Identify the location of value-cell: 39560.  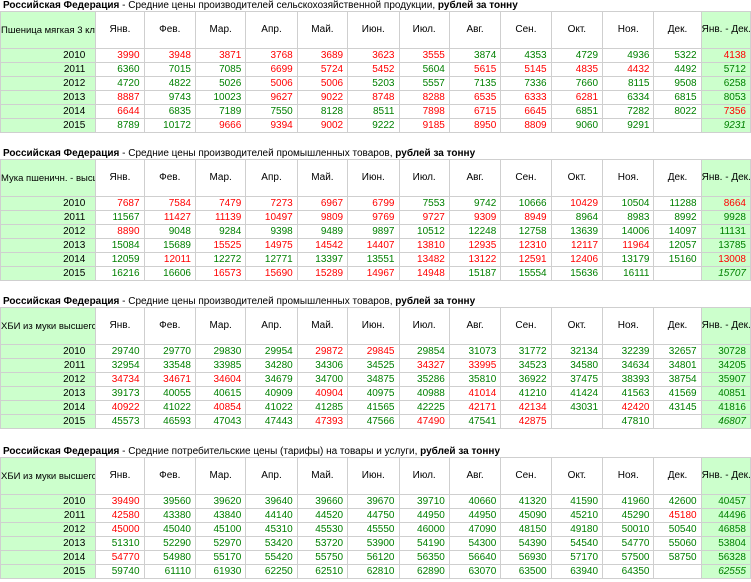
(169, 501).